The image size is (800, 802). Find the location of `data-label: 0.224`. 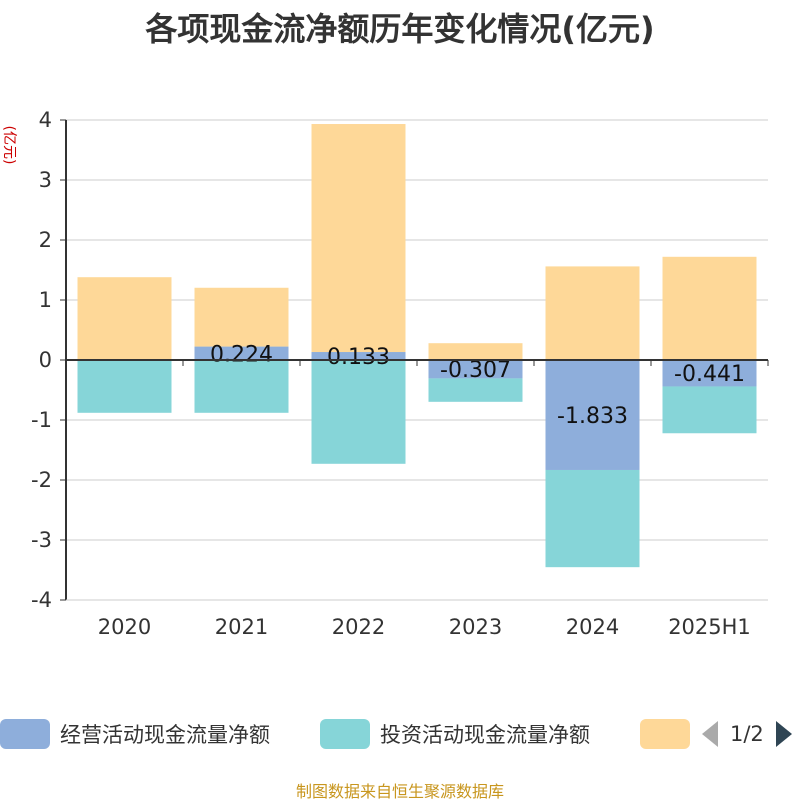

data-label: 0.224 is located at coordinates (241, 354).